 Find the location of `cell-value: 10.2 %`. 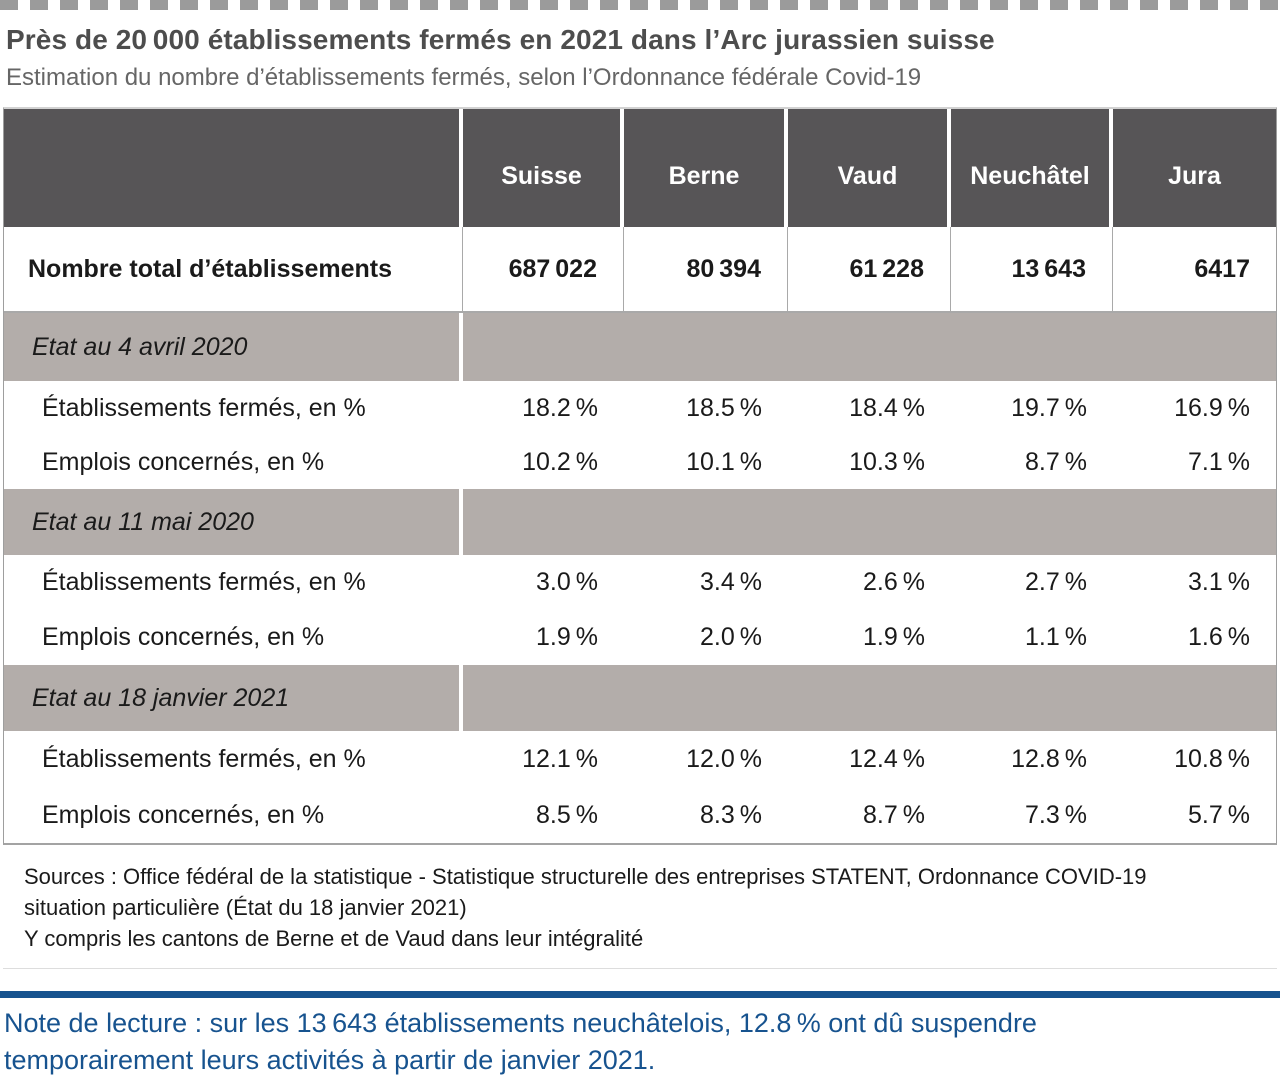

cell-value: 10.2 % is located at coordinates (560, 461).